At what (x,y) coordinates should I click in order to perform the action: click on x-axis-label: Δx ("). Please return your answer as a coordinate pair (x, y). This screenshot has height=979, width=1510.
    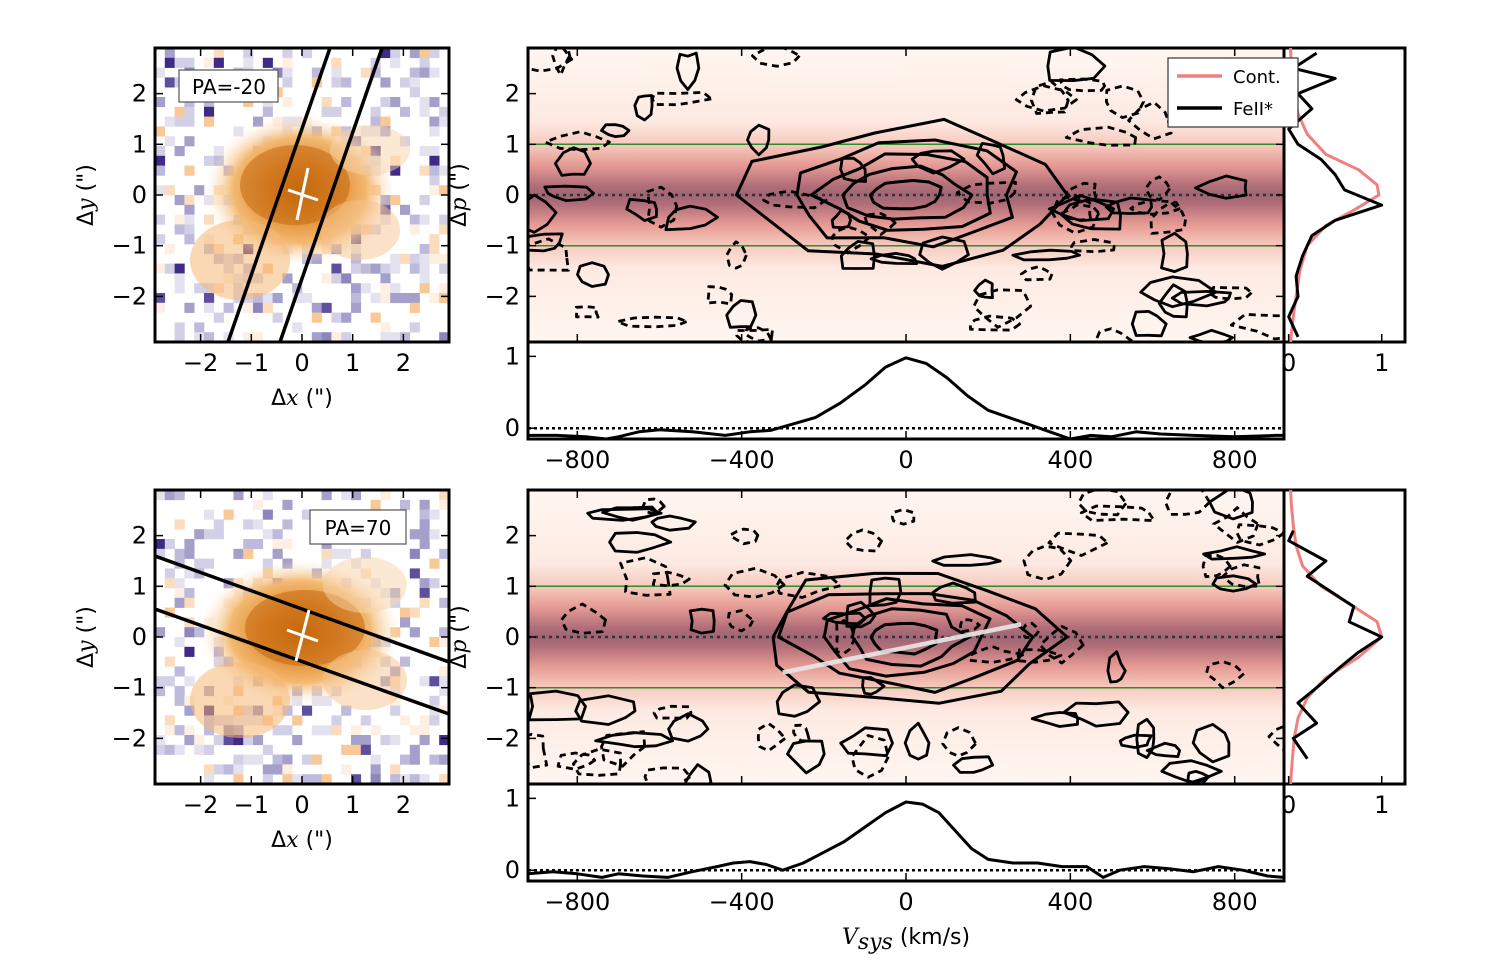
    Looking at the image, I should click on (302, 840).